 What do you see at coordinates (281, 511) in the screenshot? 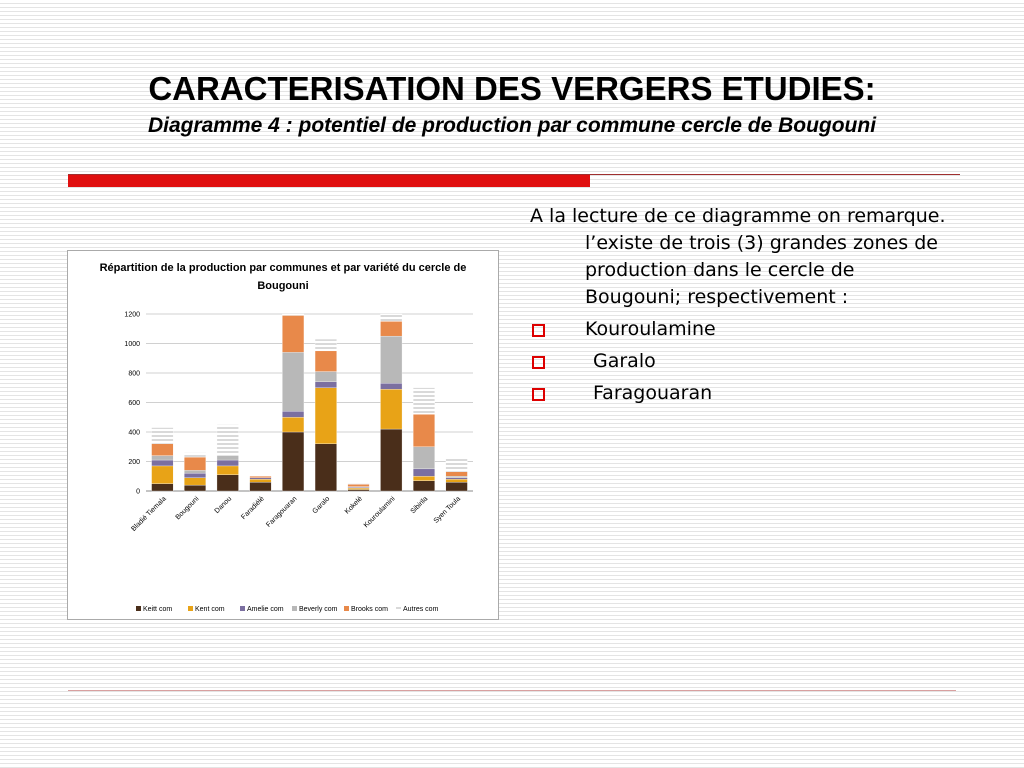
I see `x-tick-label: Faragouaran` at bounding box center [281, 511].